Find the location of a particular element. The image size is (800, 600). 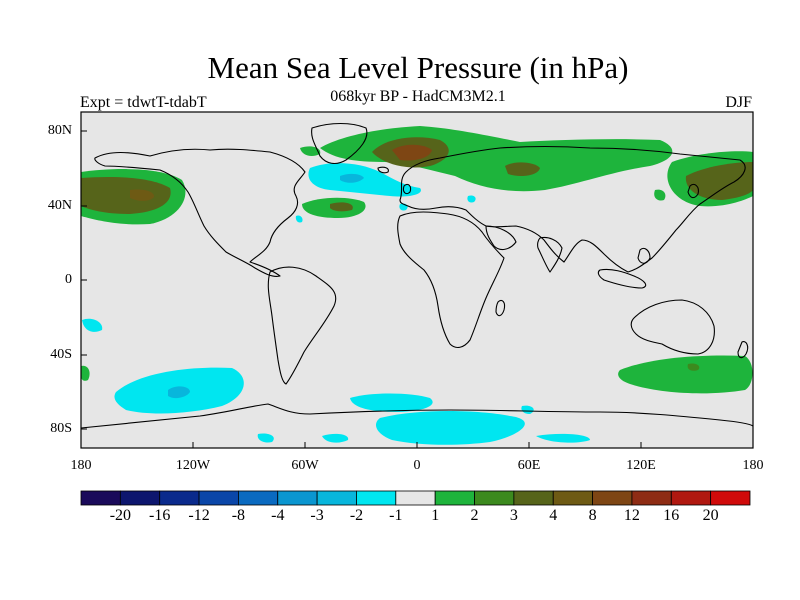

coastline-japan is located at coordinates (693, 191).